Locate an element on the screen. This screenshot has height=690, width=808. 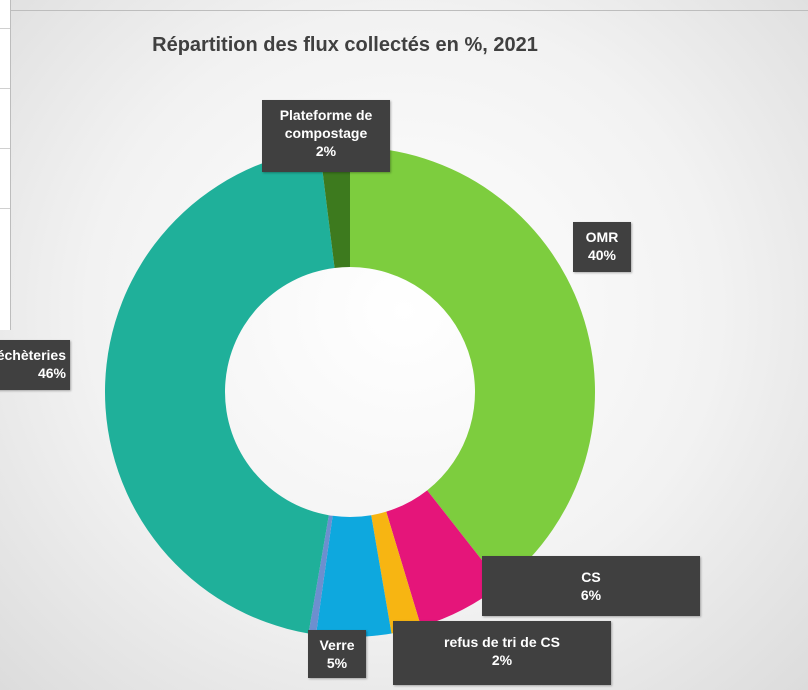
value-label: 46% is located at coordinates (51, 373).